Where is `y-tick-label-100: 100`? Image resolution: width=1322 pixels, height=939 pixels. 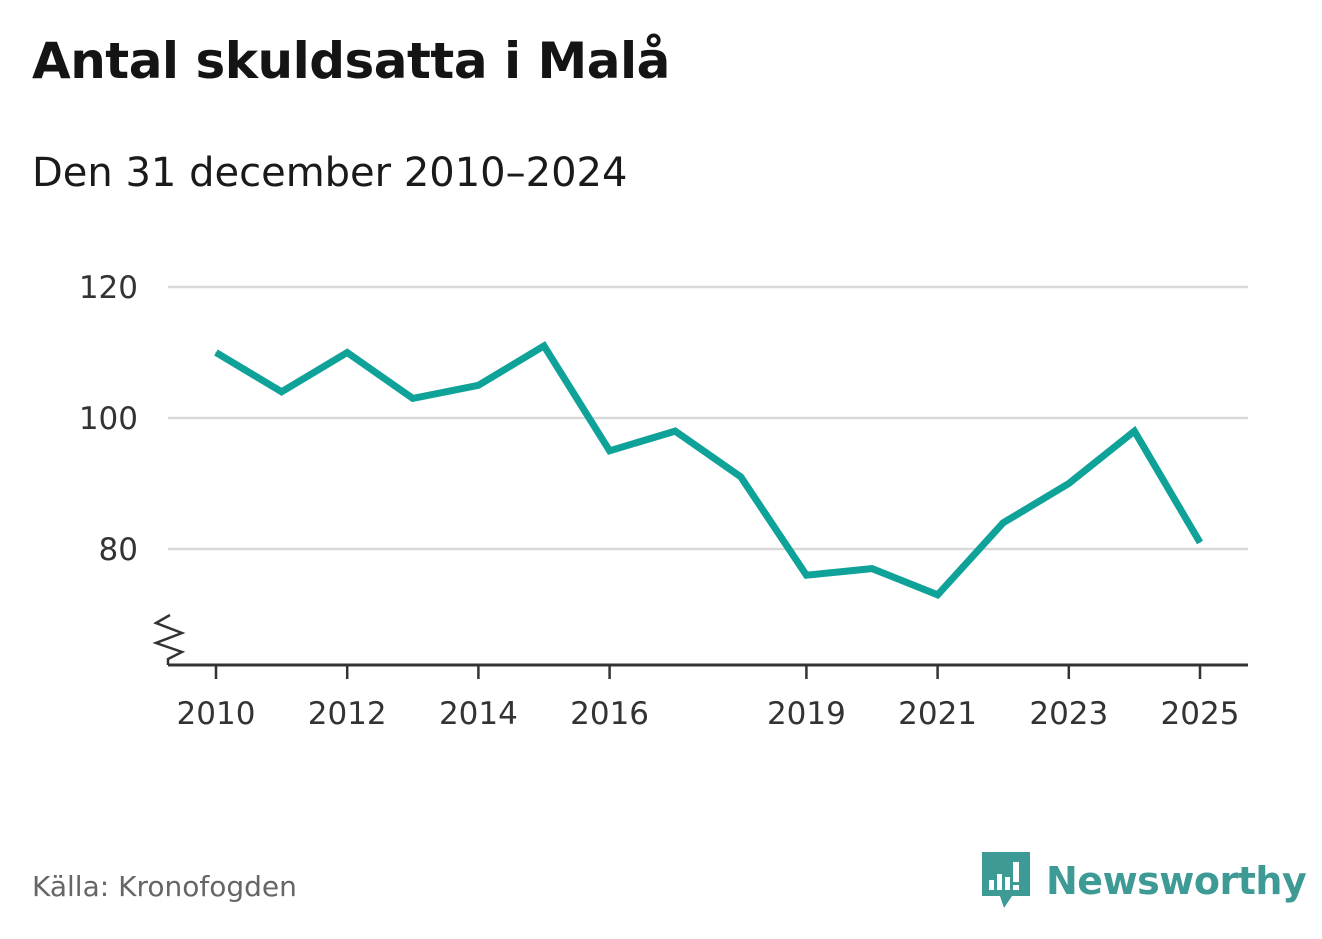 y-tick-label-100: 100 is located at coordinates (108, 419).